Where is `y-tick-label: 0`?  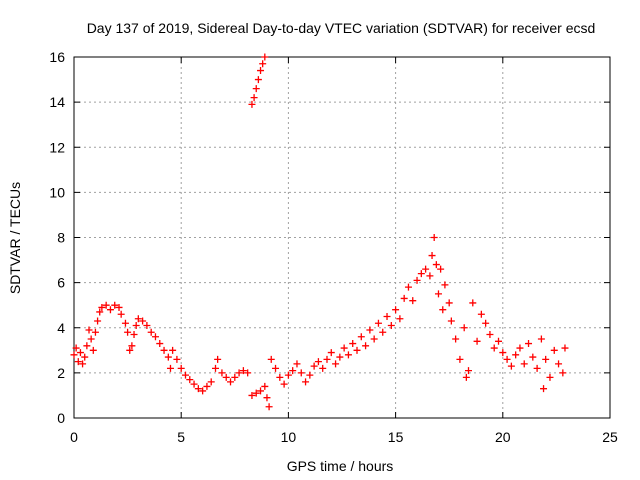 y-tick-label: 0 is located at coordinates (61, 418).